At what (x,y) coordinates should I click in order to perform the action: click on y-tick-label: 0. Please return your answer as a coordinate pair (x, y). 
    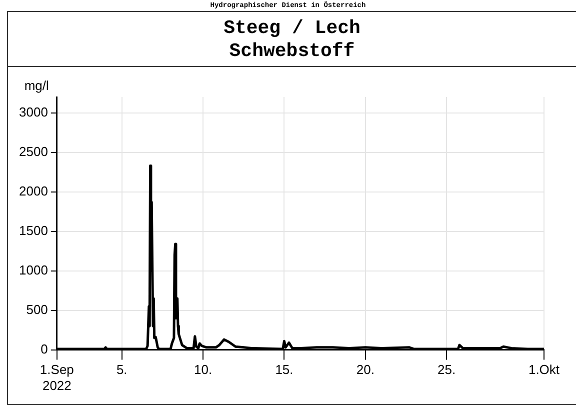
    Looking at the image, I should click on (44, 348).